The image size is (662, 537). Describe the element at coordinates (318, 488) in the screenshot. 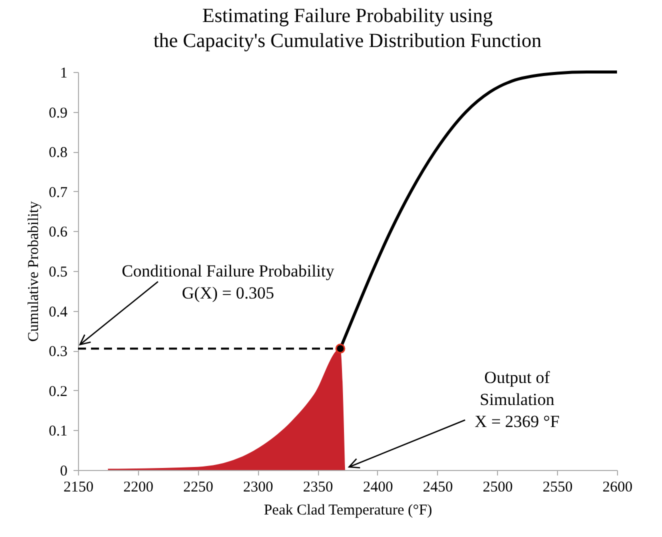

I see `x-tick-label: 2350` at that location.